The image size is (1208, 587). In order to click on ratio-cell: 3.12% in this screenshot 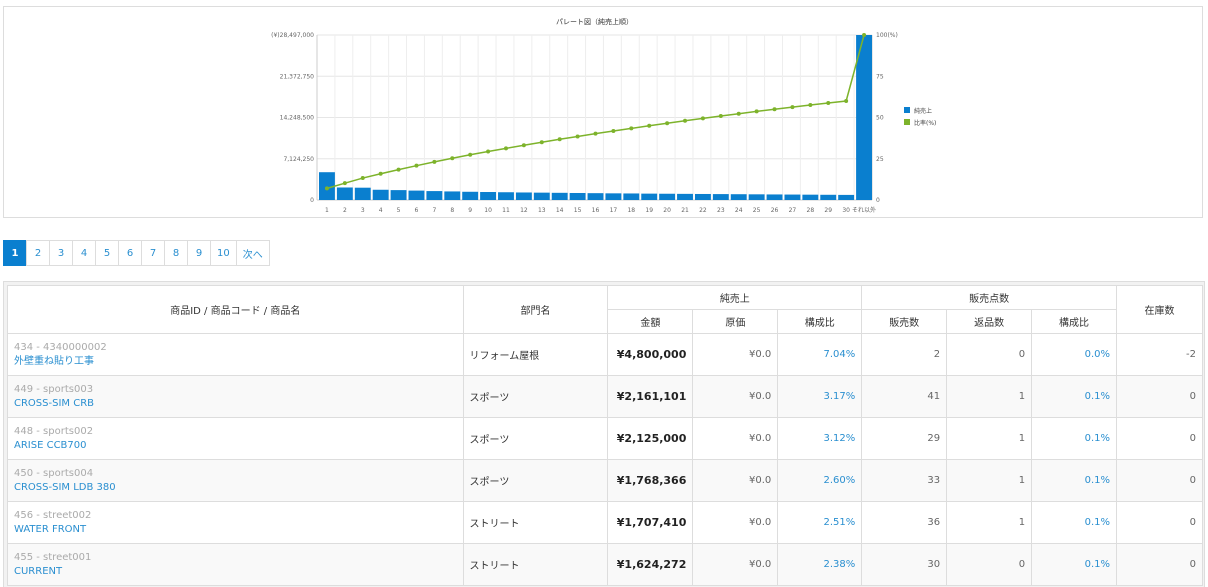, I will do `click(820, 438)`.